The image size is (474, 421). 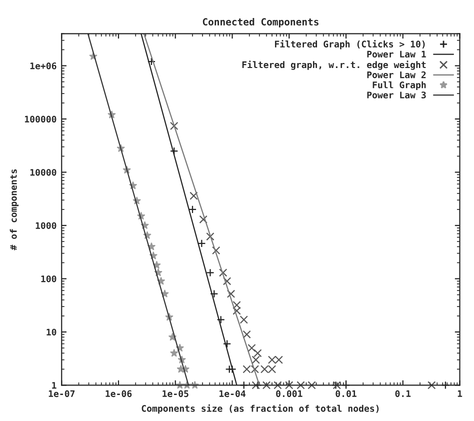 What do you see at coordinates (346, 394) in the screenshot?
I see `x-tick-label: 0.01` at bounding box center [346, 394].